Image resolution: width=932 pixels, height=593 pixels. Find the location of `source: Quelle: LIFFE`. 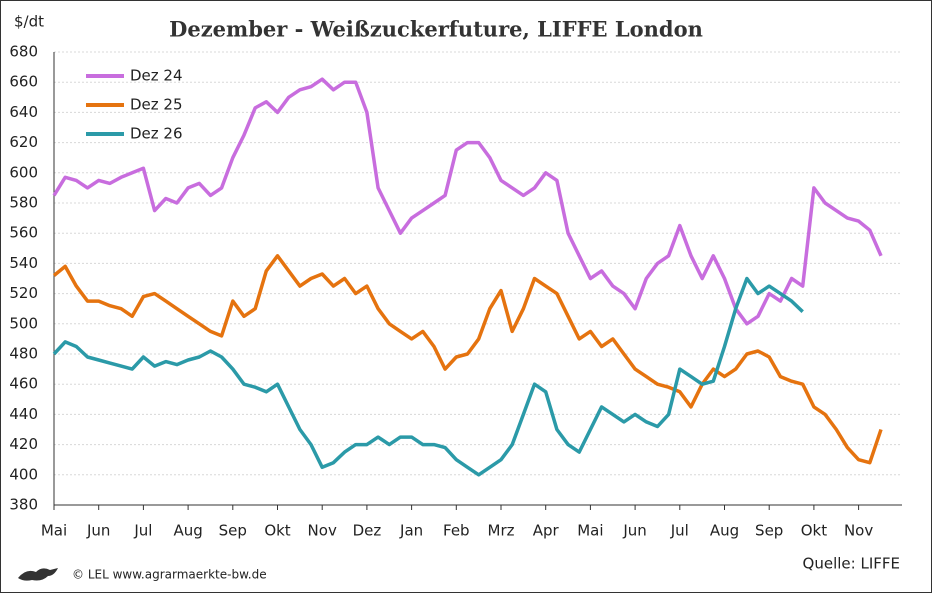

source: Quelle: LIFFE is located at coordinates (851, 564).